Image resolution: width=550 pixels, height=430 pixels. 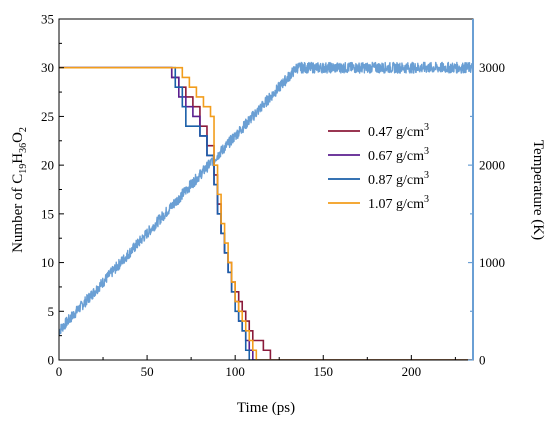 What do you see at coordinates (23, 169) in the screenshot?
I see `ylabel-left-sub1: 19` at bounding box center [23, 169].